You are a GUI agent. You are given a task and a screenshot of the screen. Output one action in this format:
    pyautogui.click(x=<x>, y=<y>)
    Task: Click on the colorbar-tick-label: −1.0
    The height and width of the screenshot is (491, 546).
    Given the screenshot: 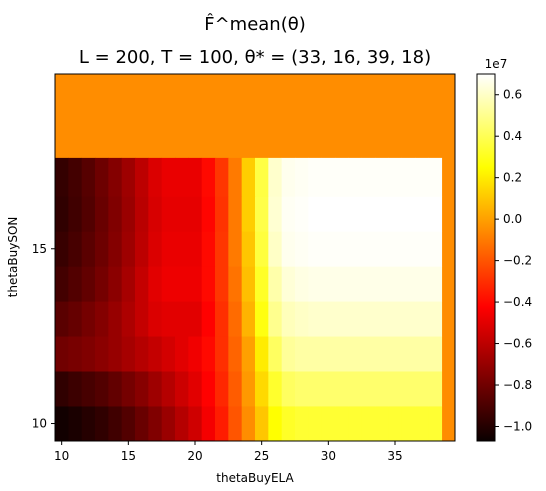 What is the action you would take?
    pyautogui.click(x=517, y=426)
    